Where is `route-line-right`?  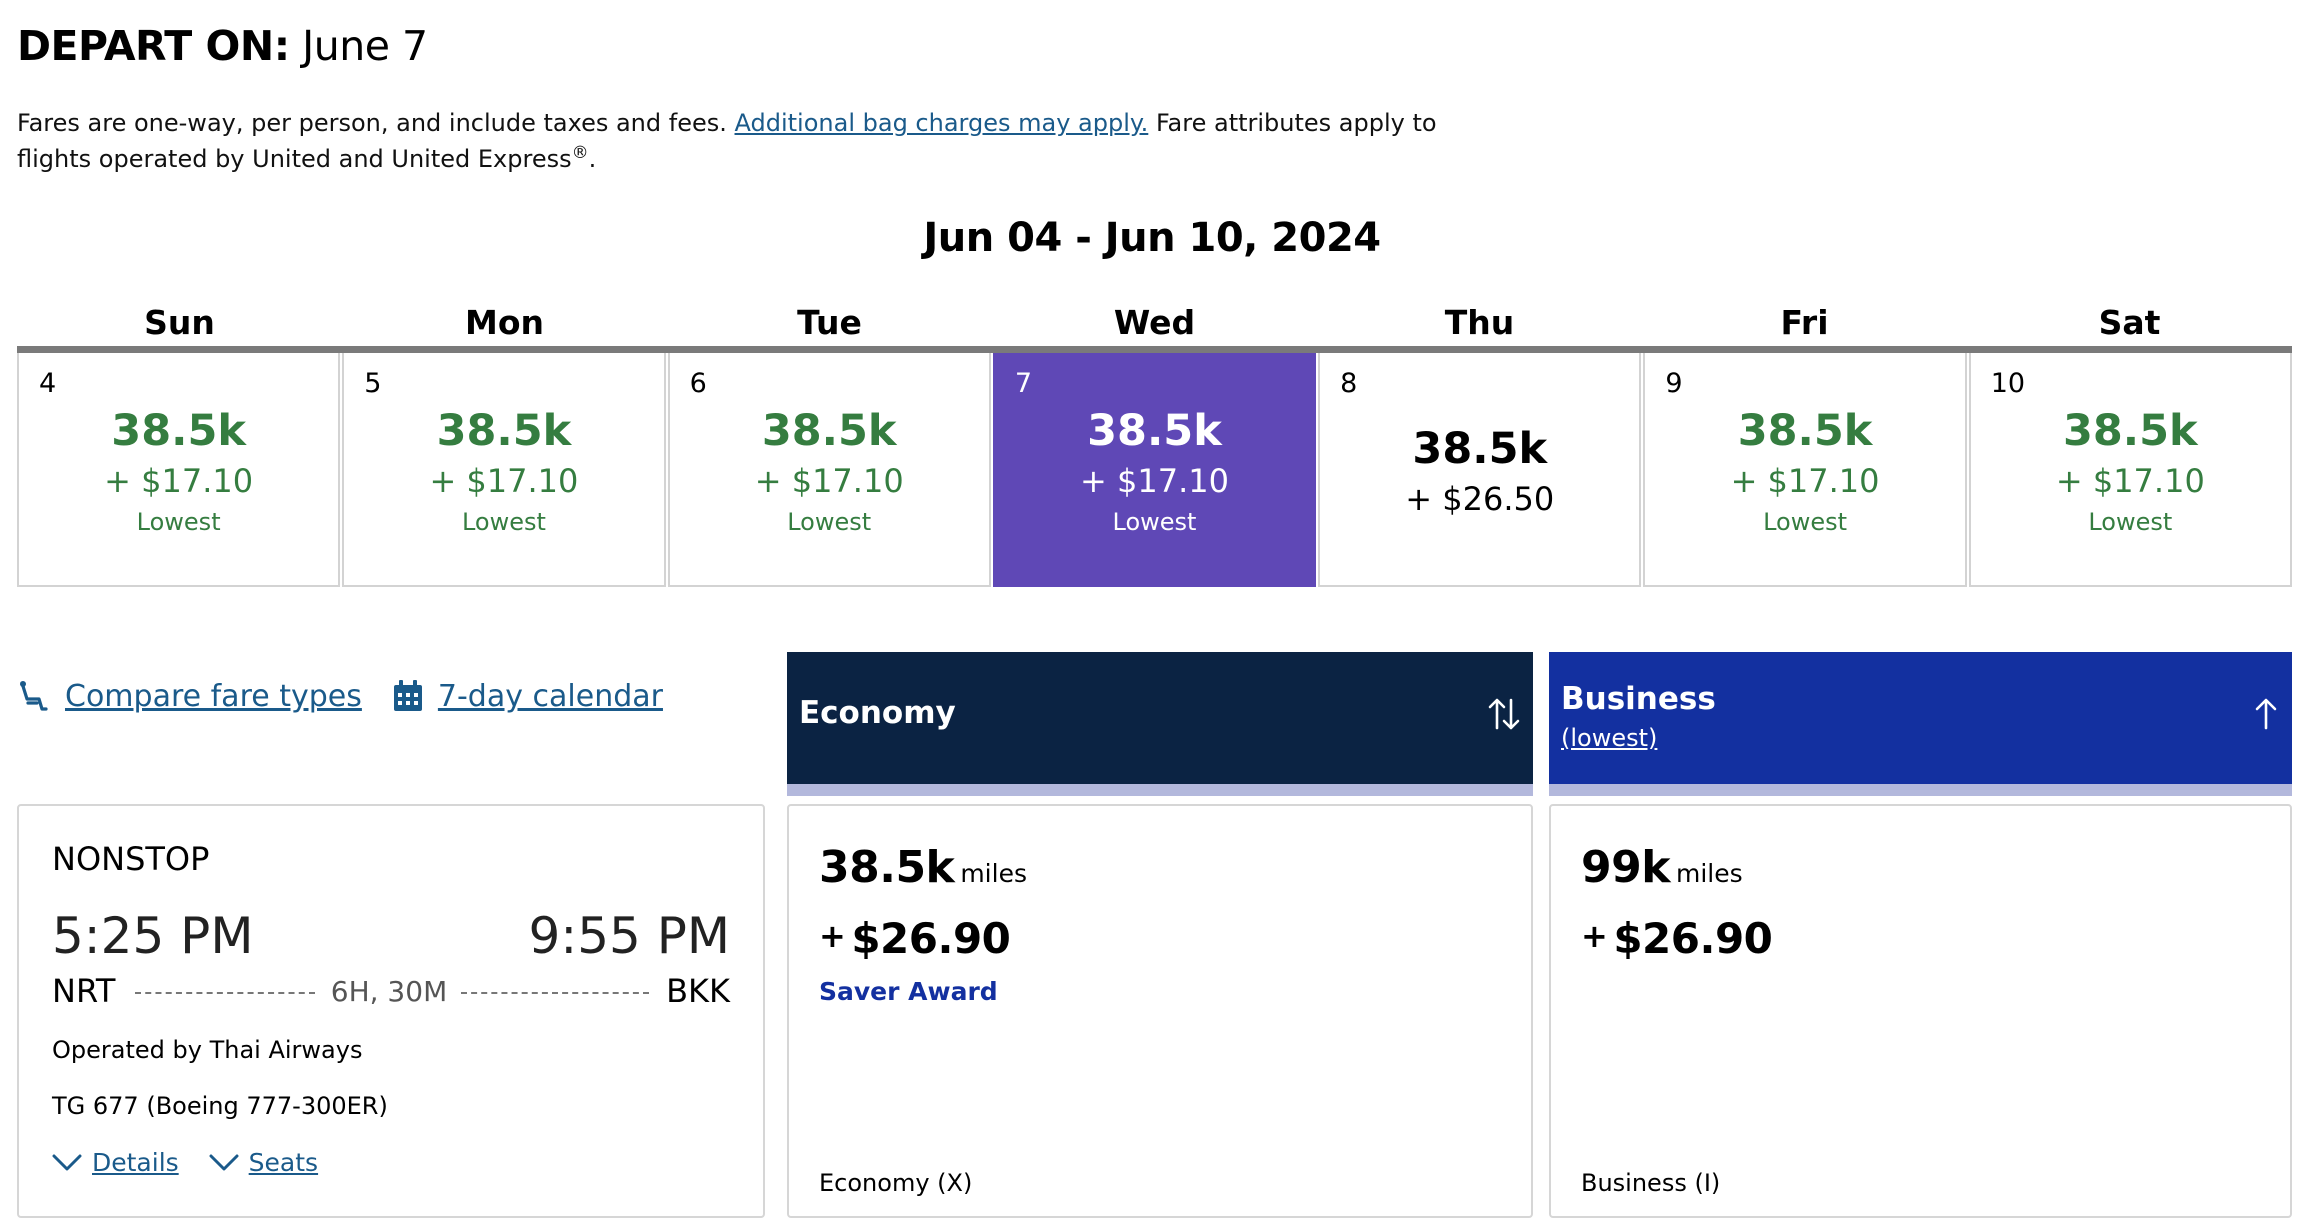
route-line-right is located at coordinates (555, 993).